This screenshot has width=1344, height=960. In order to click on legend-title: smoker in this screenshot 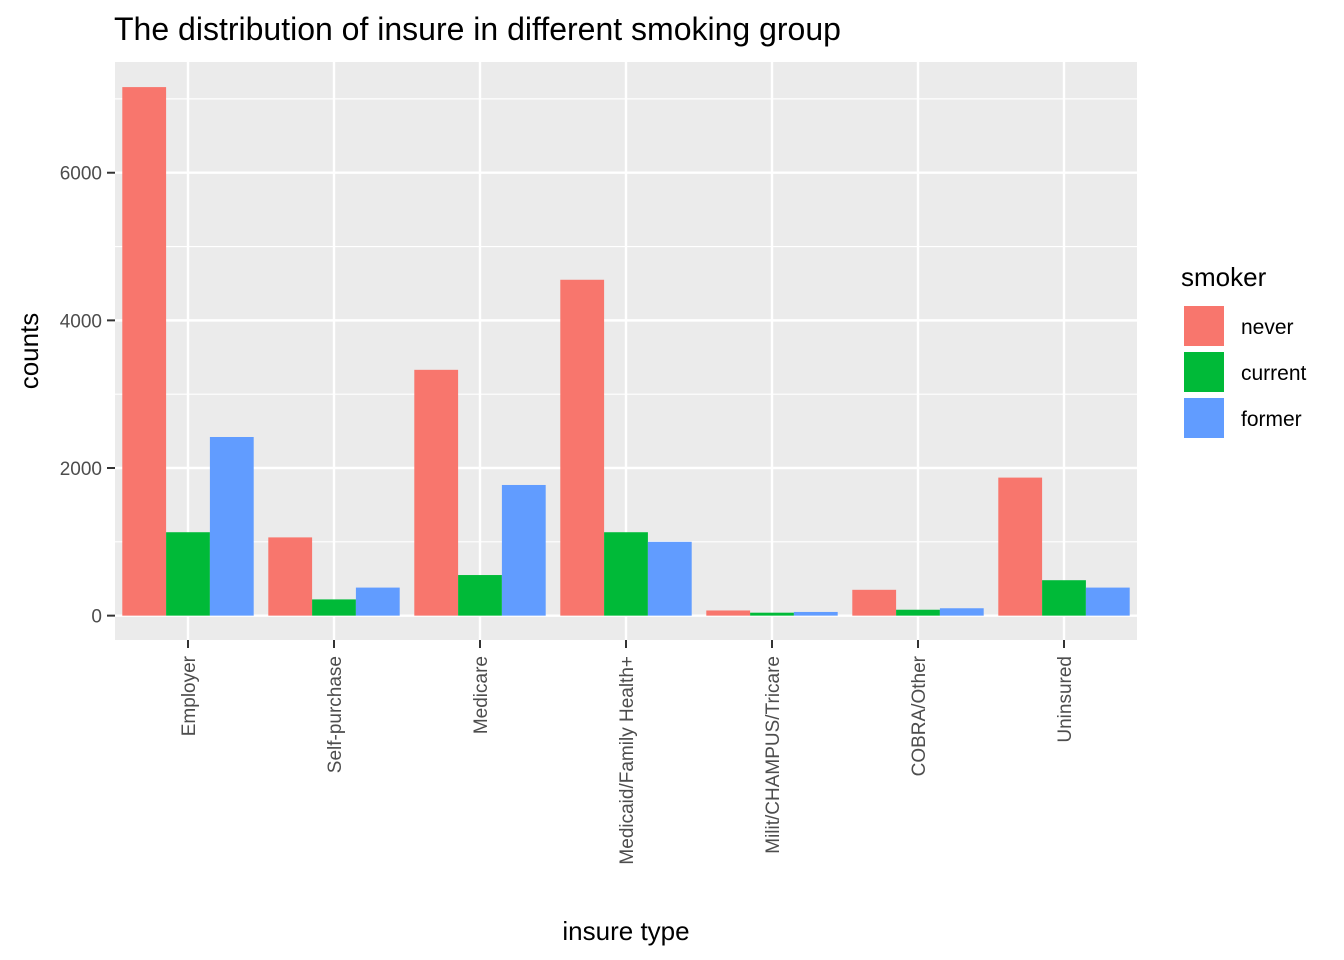, I will do `click(1224, 277)`.